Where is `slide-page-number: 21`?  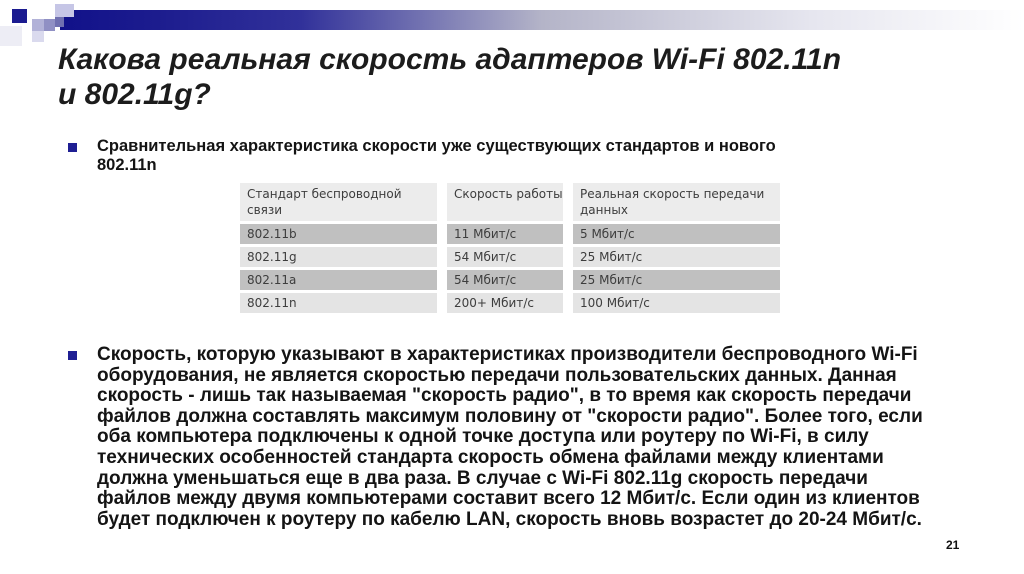
slide-page-number: 21 is located at coordinates (953, 545).